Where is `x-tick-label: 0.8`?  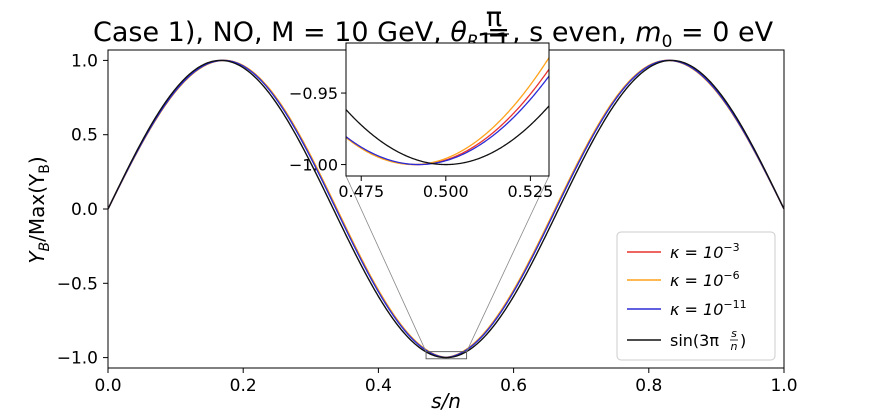
x-tick-label: 0.8 is located at coordinates (648, 386).